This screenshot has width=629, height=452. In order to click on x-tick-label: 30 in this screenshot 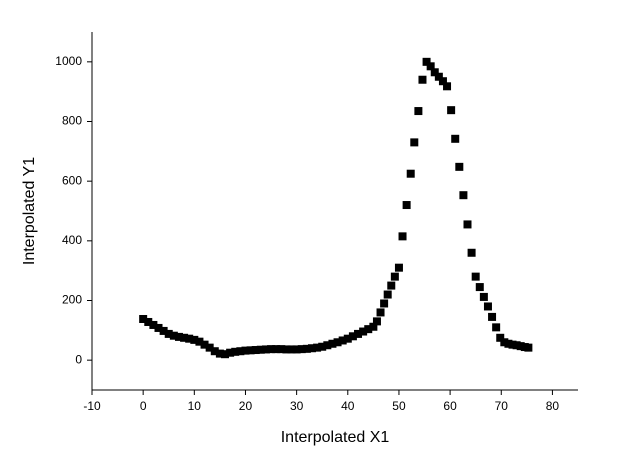, I will do `click(297, 406)`.